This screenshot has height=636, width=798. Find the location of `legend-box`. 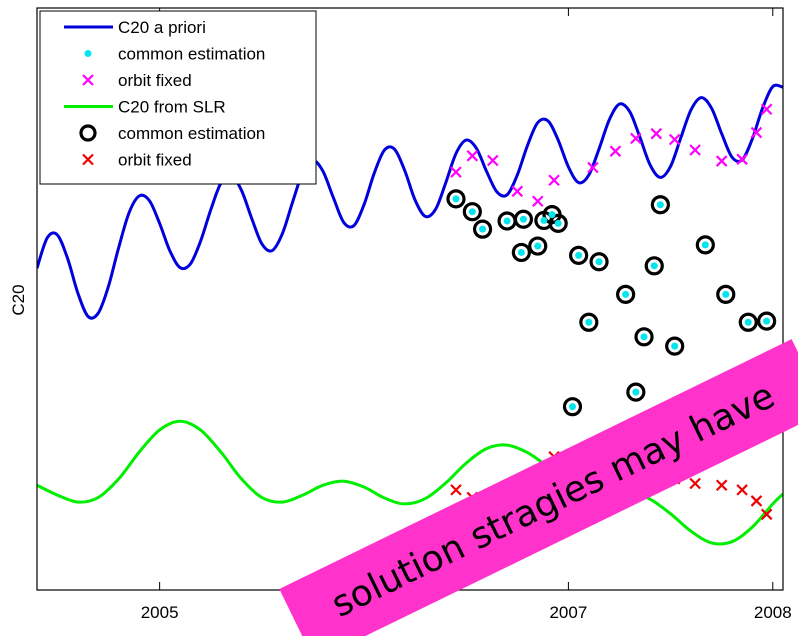

legend-box is located at coordinates (178, 97).